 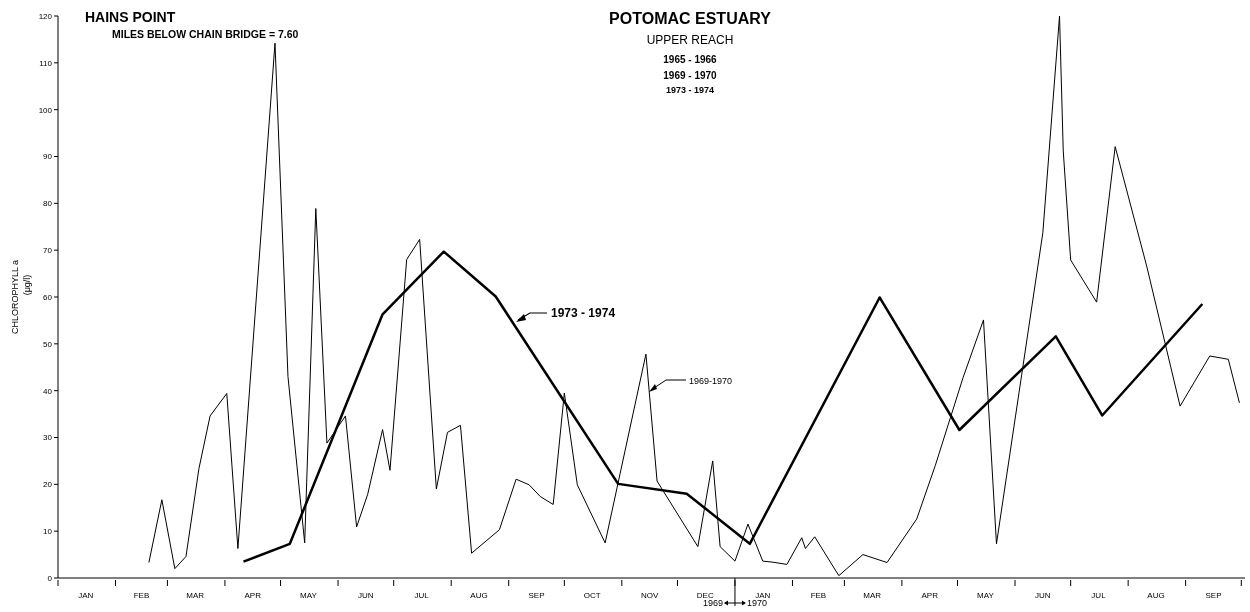 I want to click on y-tick-label: 80, so click(x=48, y=204).